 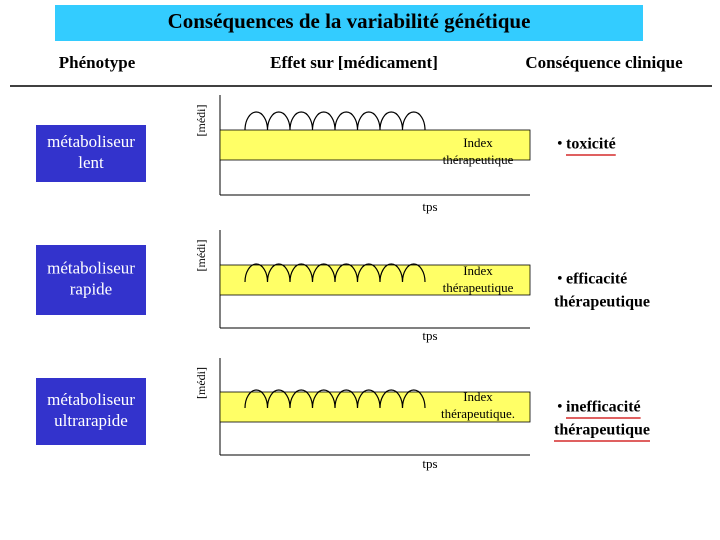 What do you see at coordinates (354, 62) in the screenshot?
I see `column-header: Effet sur [médicament]` at bounding box center [354, 62].